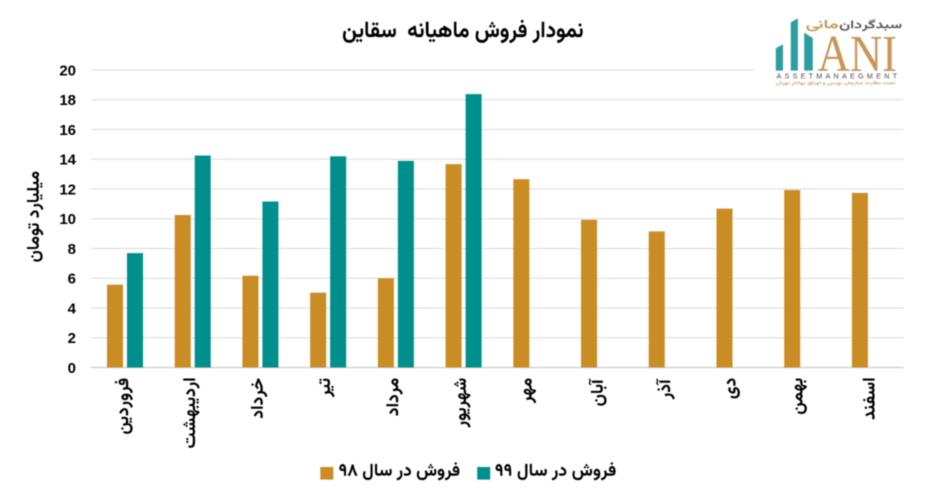 The image size is (937, 500). What do you see at coordinates (67, 130) in the screenshot?
I see `svg-text: 16` at bounding box center [67, 130].